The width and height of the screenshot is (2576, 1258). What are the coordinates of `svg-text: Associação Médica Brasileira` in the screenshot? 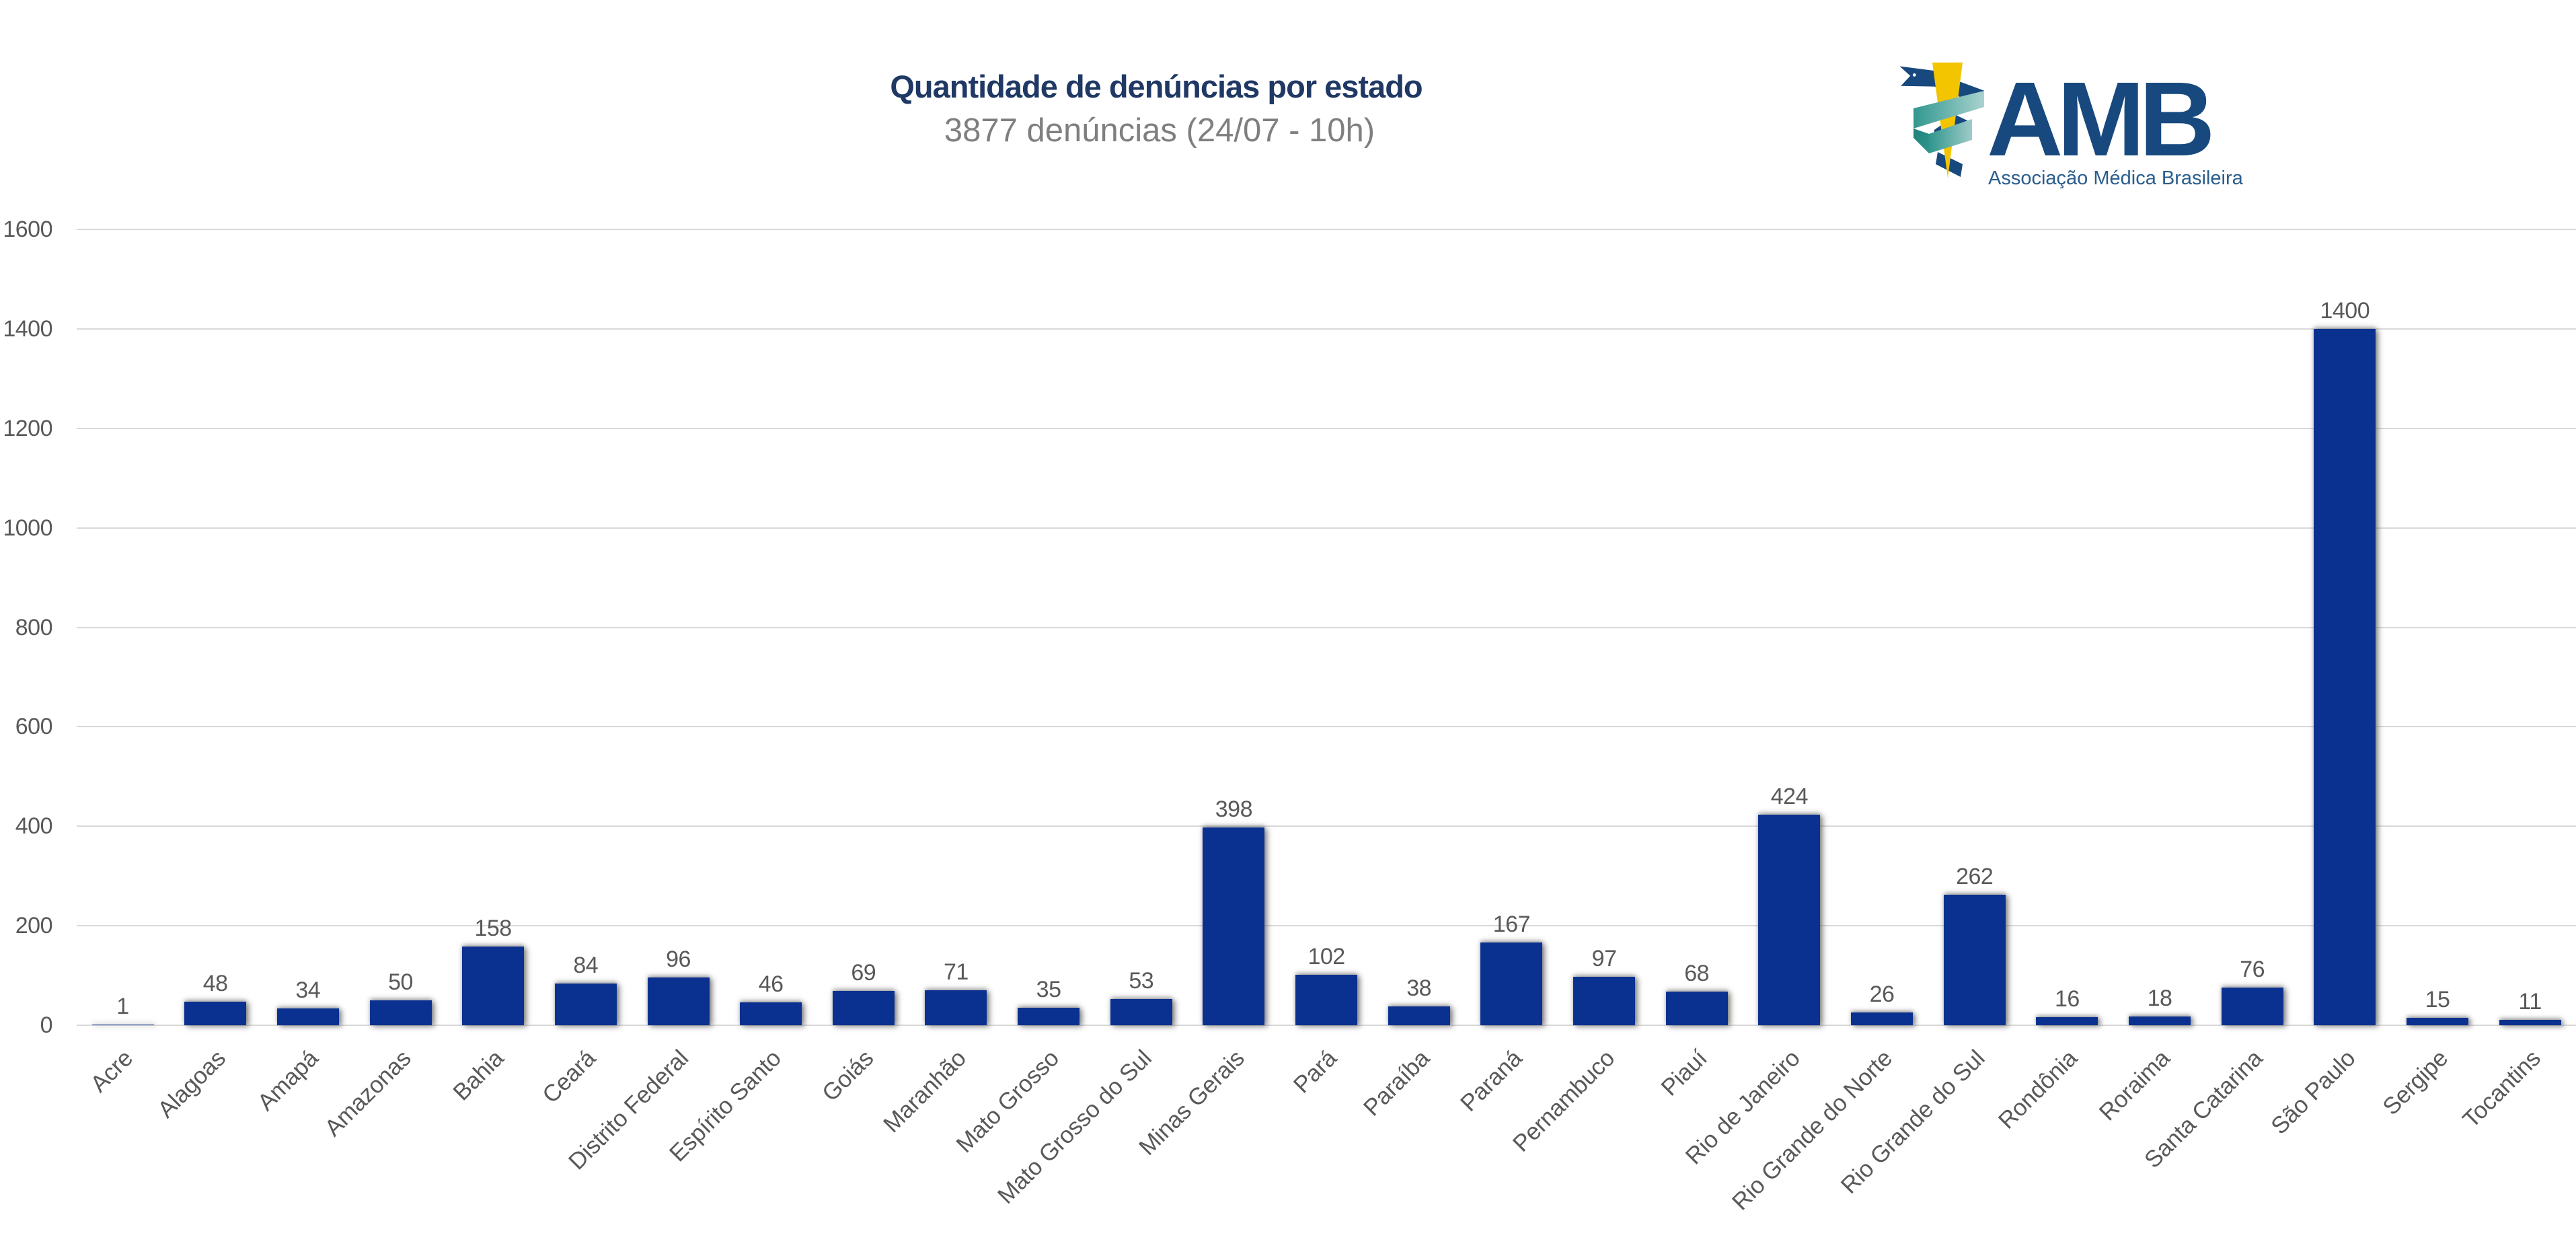 It's located at (2116, 178).